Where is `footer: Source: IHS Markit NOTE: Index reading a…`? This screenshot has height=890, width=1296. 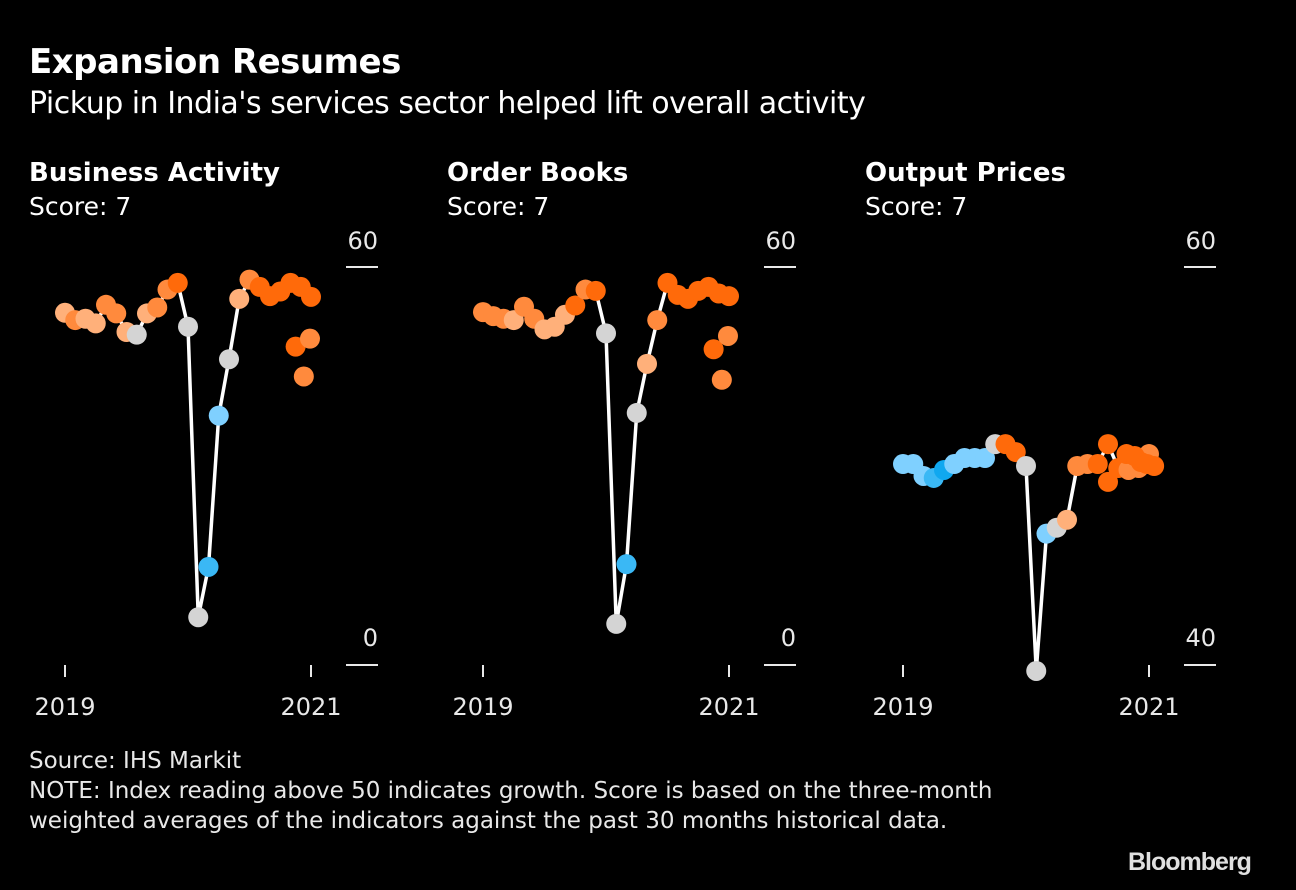 footer: Source: IHS Markit NOTE: Index reading a… is located at coordinates (534, 791).